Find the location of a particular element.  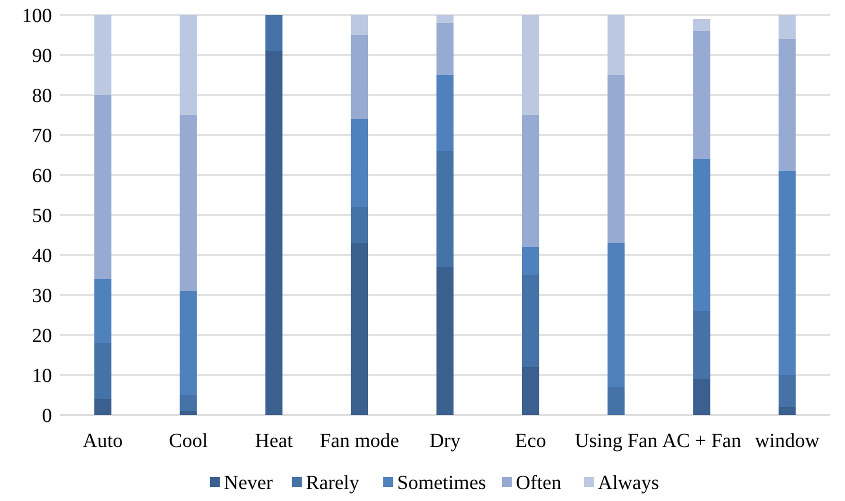

x-tick-label: window is located at coordinates (787, 441).